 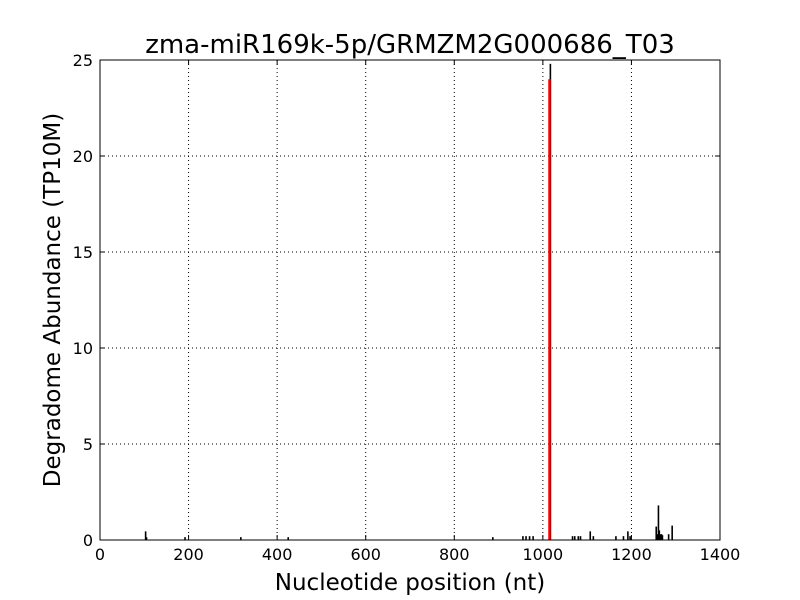 I want to click on x-tick-label: 800, so click(x=454, y=554).